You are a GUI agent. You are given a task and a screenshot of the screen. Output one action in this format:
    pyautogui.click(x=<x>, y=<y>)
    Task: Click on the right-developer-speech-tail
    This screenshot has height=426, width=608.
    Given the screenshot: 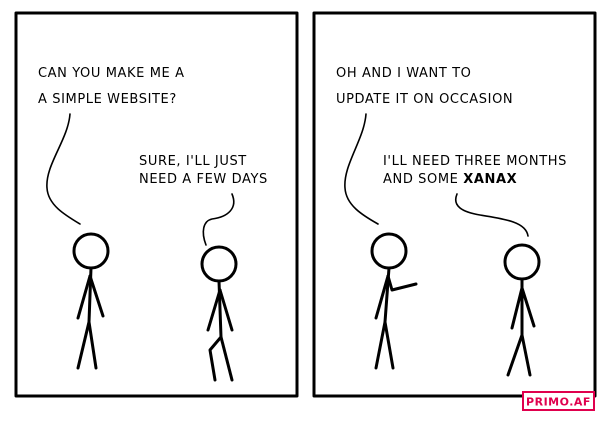 What is the action you would take?
    pyautogui.click(x=492, y=215)
    